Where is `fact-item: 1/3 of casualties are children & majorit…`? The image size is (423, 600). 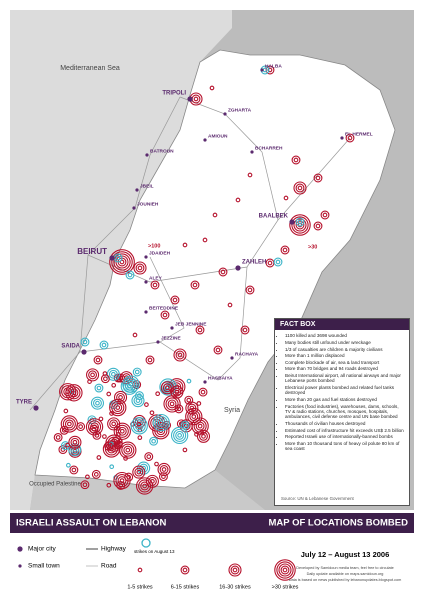
fact-item: 1/3 of casualties are children & majorit… is located at coordinates (345, 349).